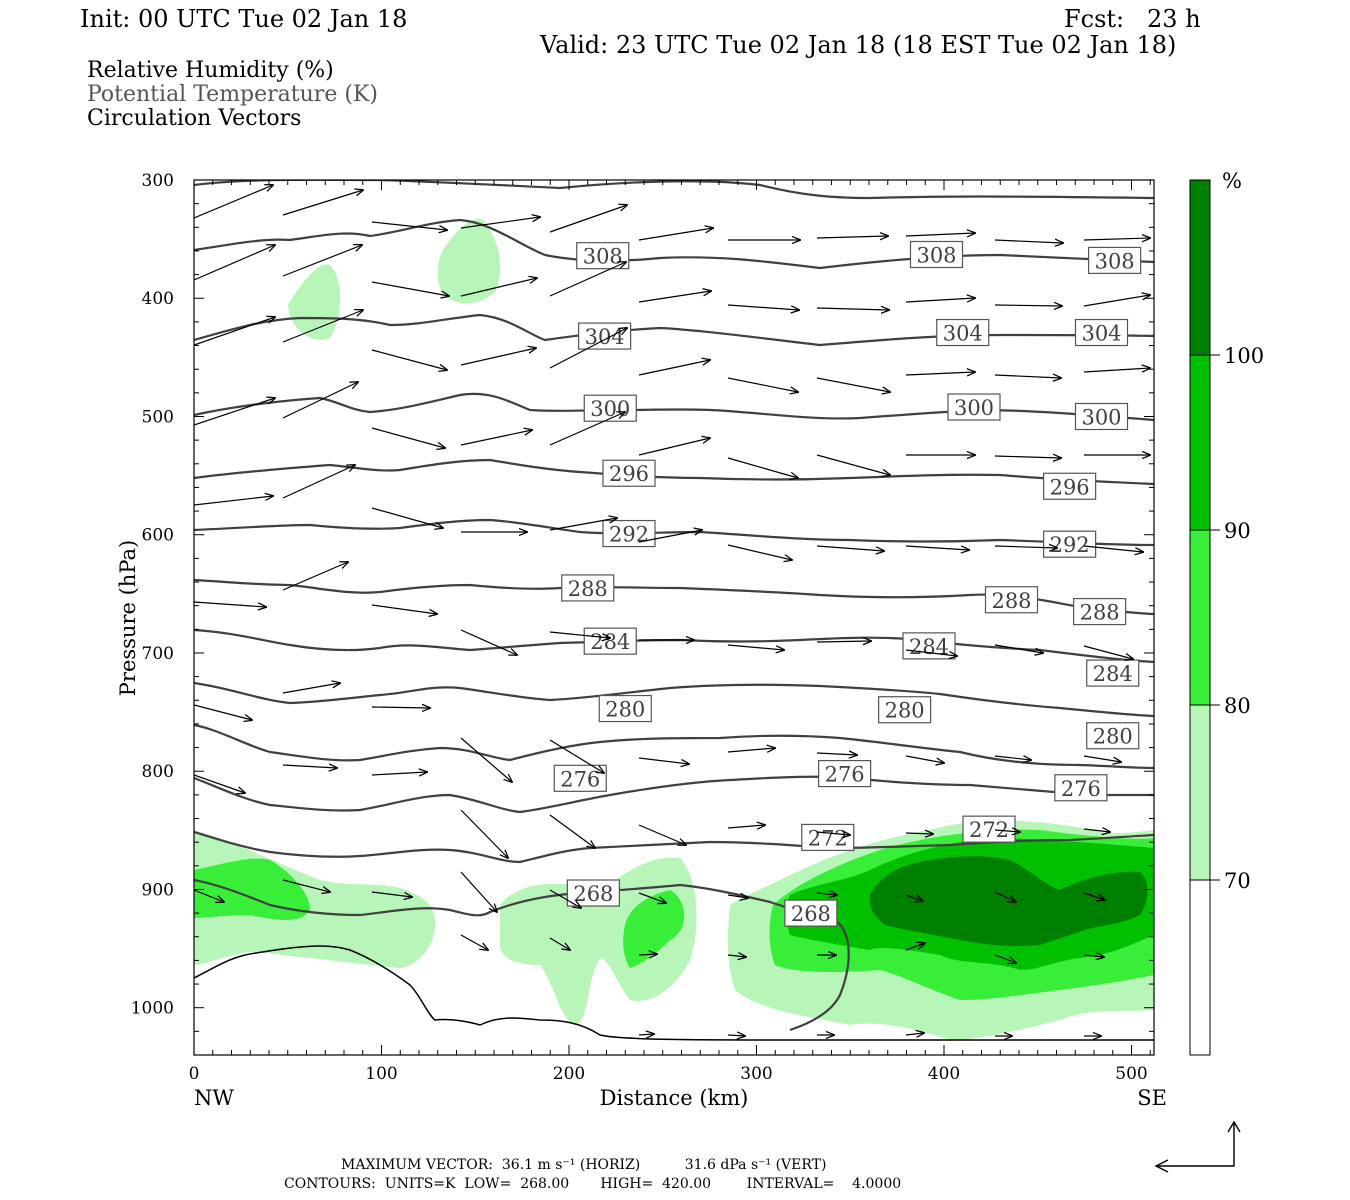  I want to click on x-tick-label: 300, so click(756, 1074).